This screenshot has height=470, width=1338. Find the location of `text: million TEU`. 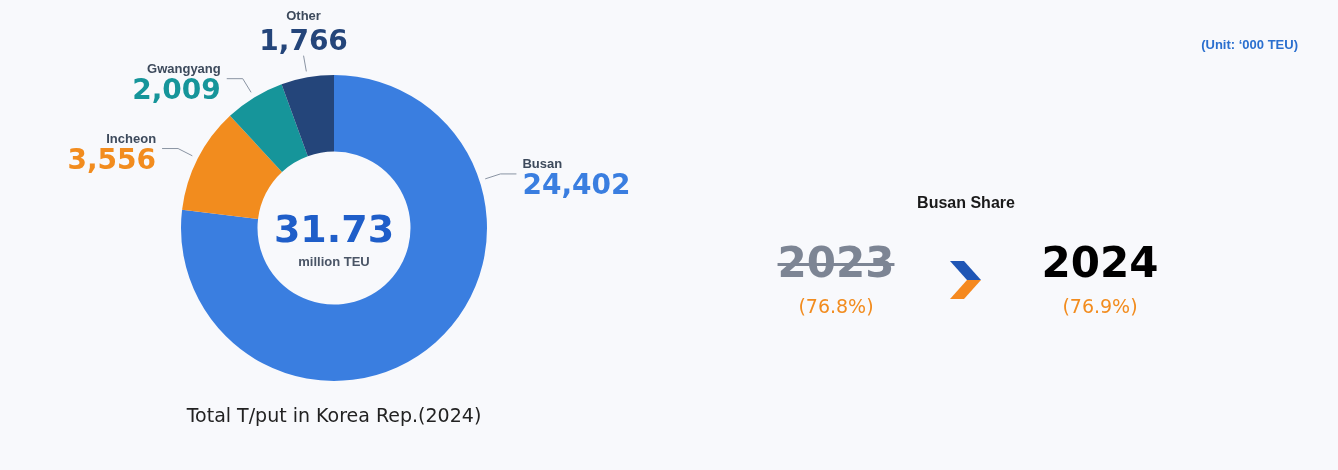

text: million TEU is located at coordinates (334, 261).